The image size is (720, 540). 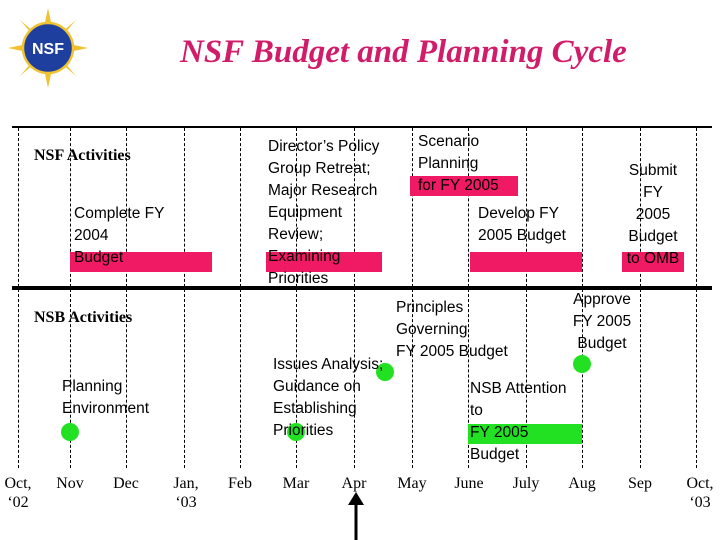 What do you see at coordinates (640, 483) in the screenshot?
I see `month-label: Sep` at bounding box center [640, 483].